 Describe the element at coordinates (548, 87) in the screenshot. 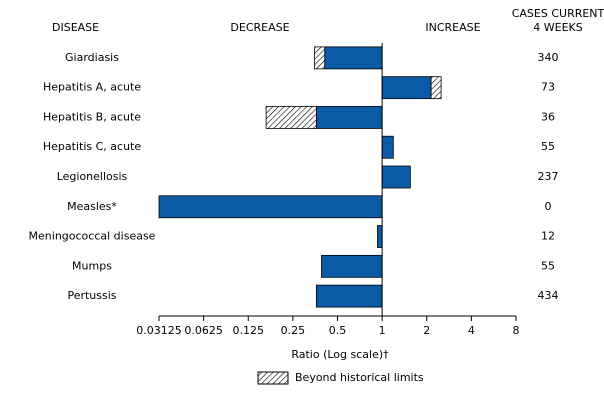

I see `cases-value: 73` at that location.